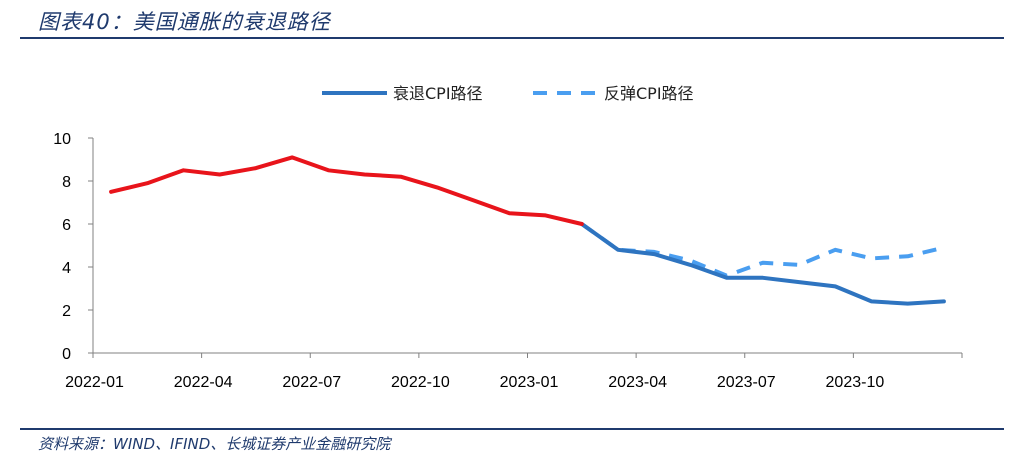 Image resolution: width=1031 pixels, height=462 pixels. I want to click on x-tick-label: 2023-01, so click(529, 382).